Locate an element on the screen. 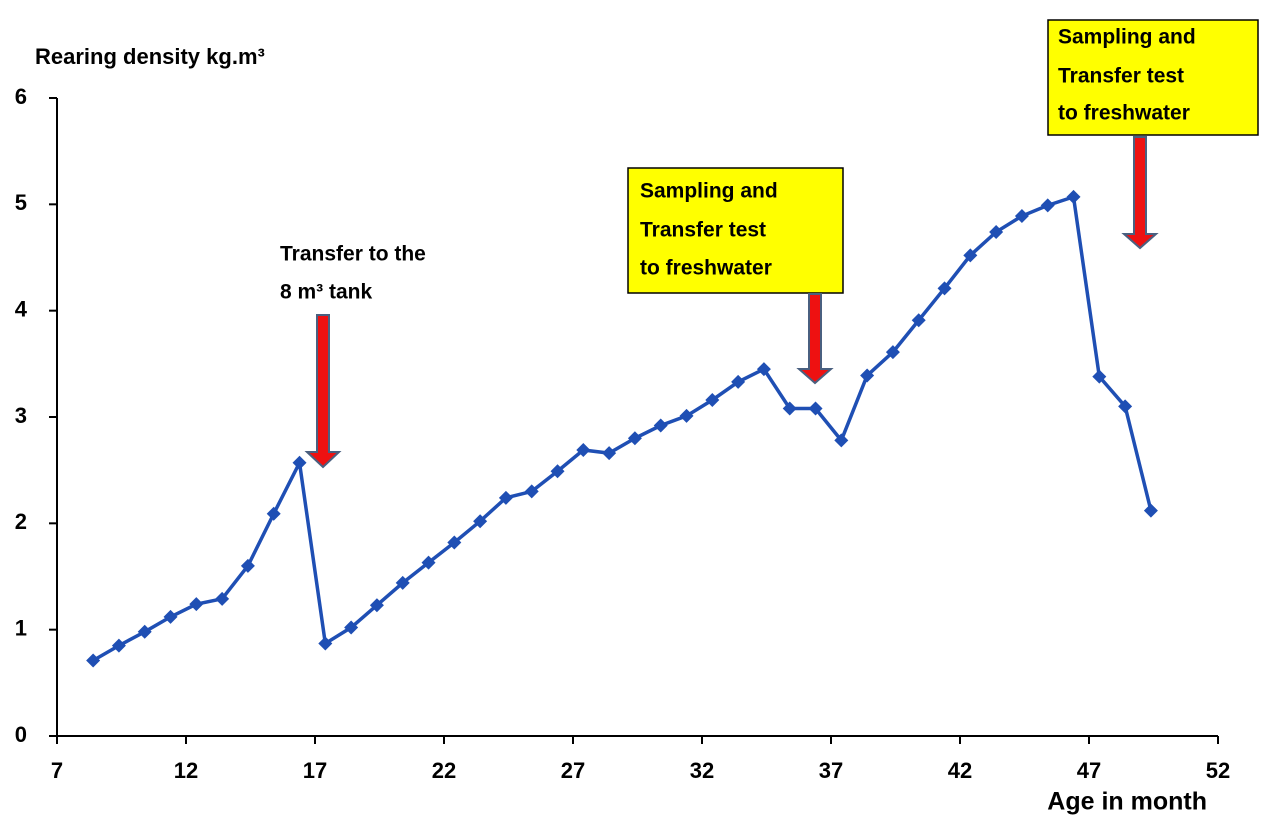  x-tick-label: 47 is located at coordinates (1089, 770).